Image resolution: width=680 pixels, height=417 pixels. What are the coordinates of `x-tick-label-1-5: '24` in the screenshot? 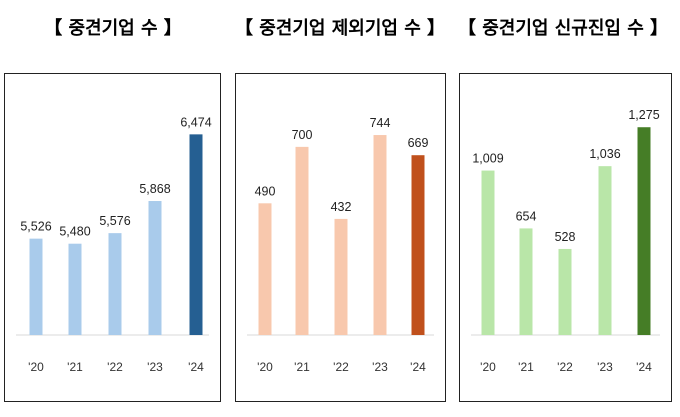 It's located at (196, 367).